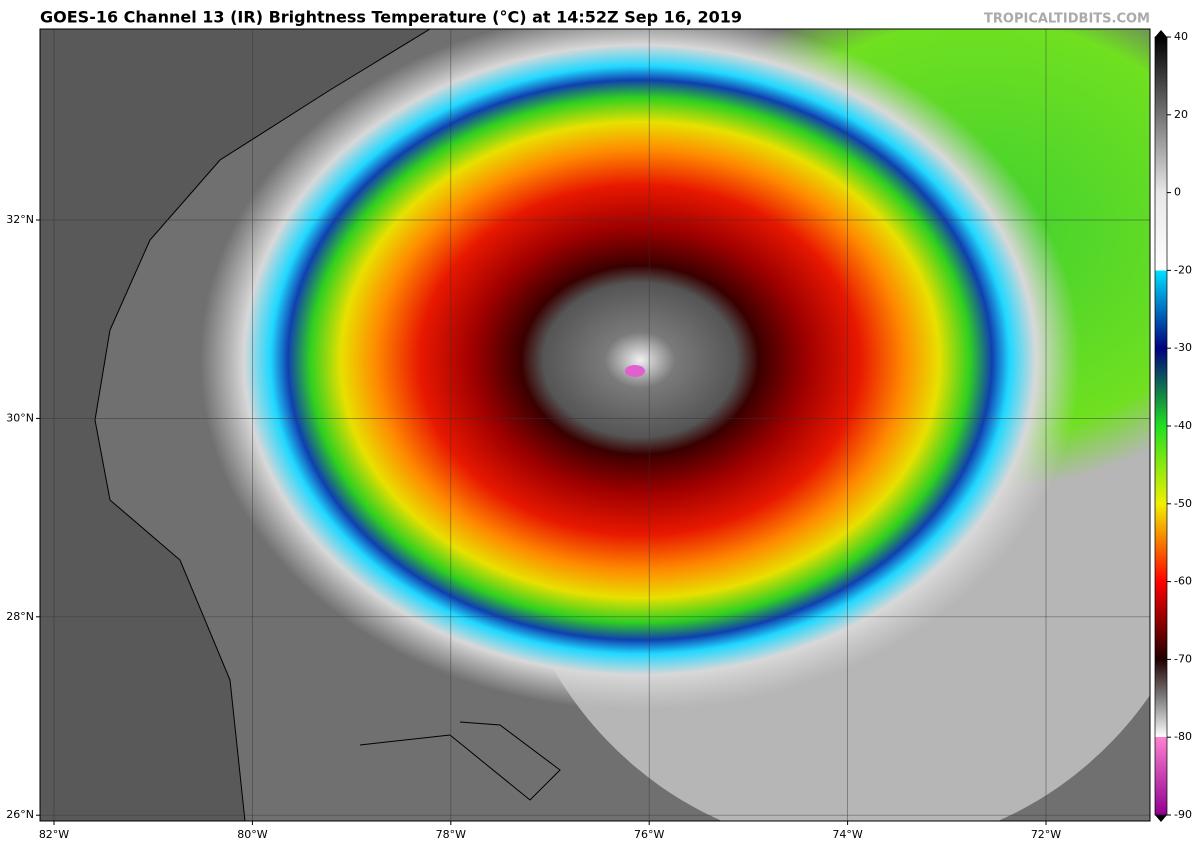 The image size is (1200, 849). What do you see at coordinates (20, 417) in the screenshot?
I see `lat-label: 30°N` at bounding box center [20, 417].